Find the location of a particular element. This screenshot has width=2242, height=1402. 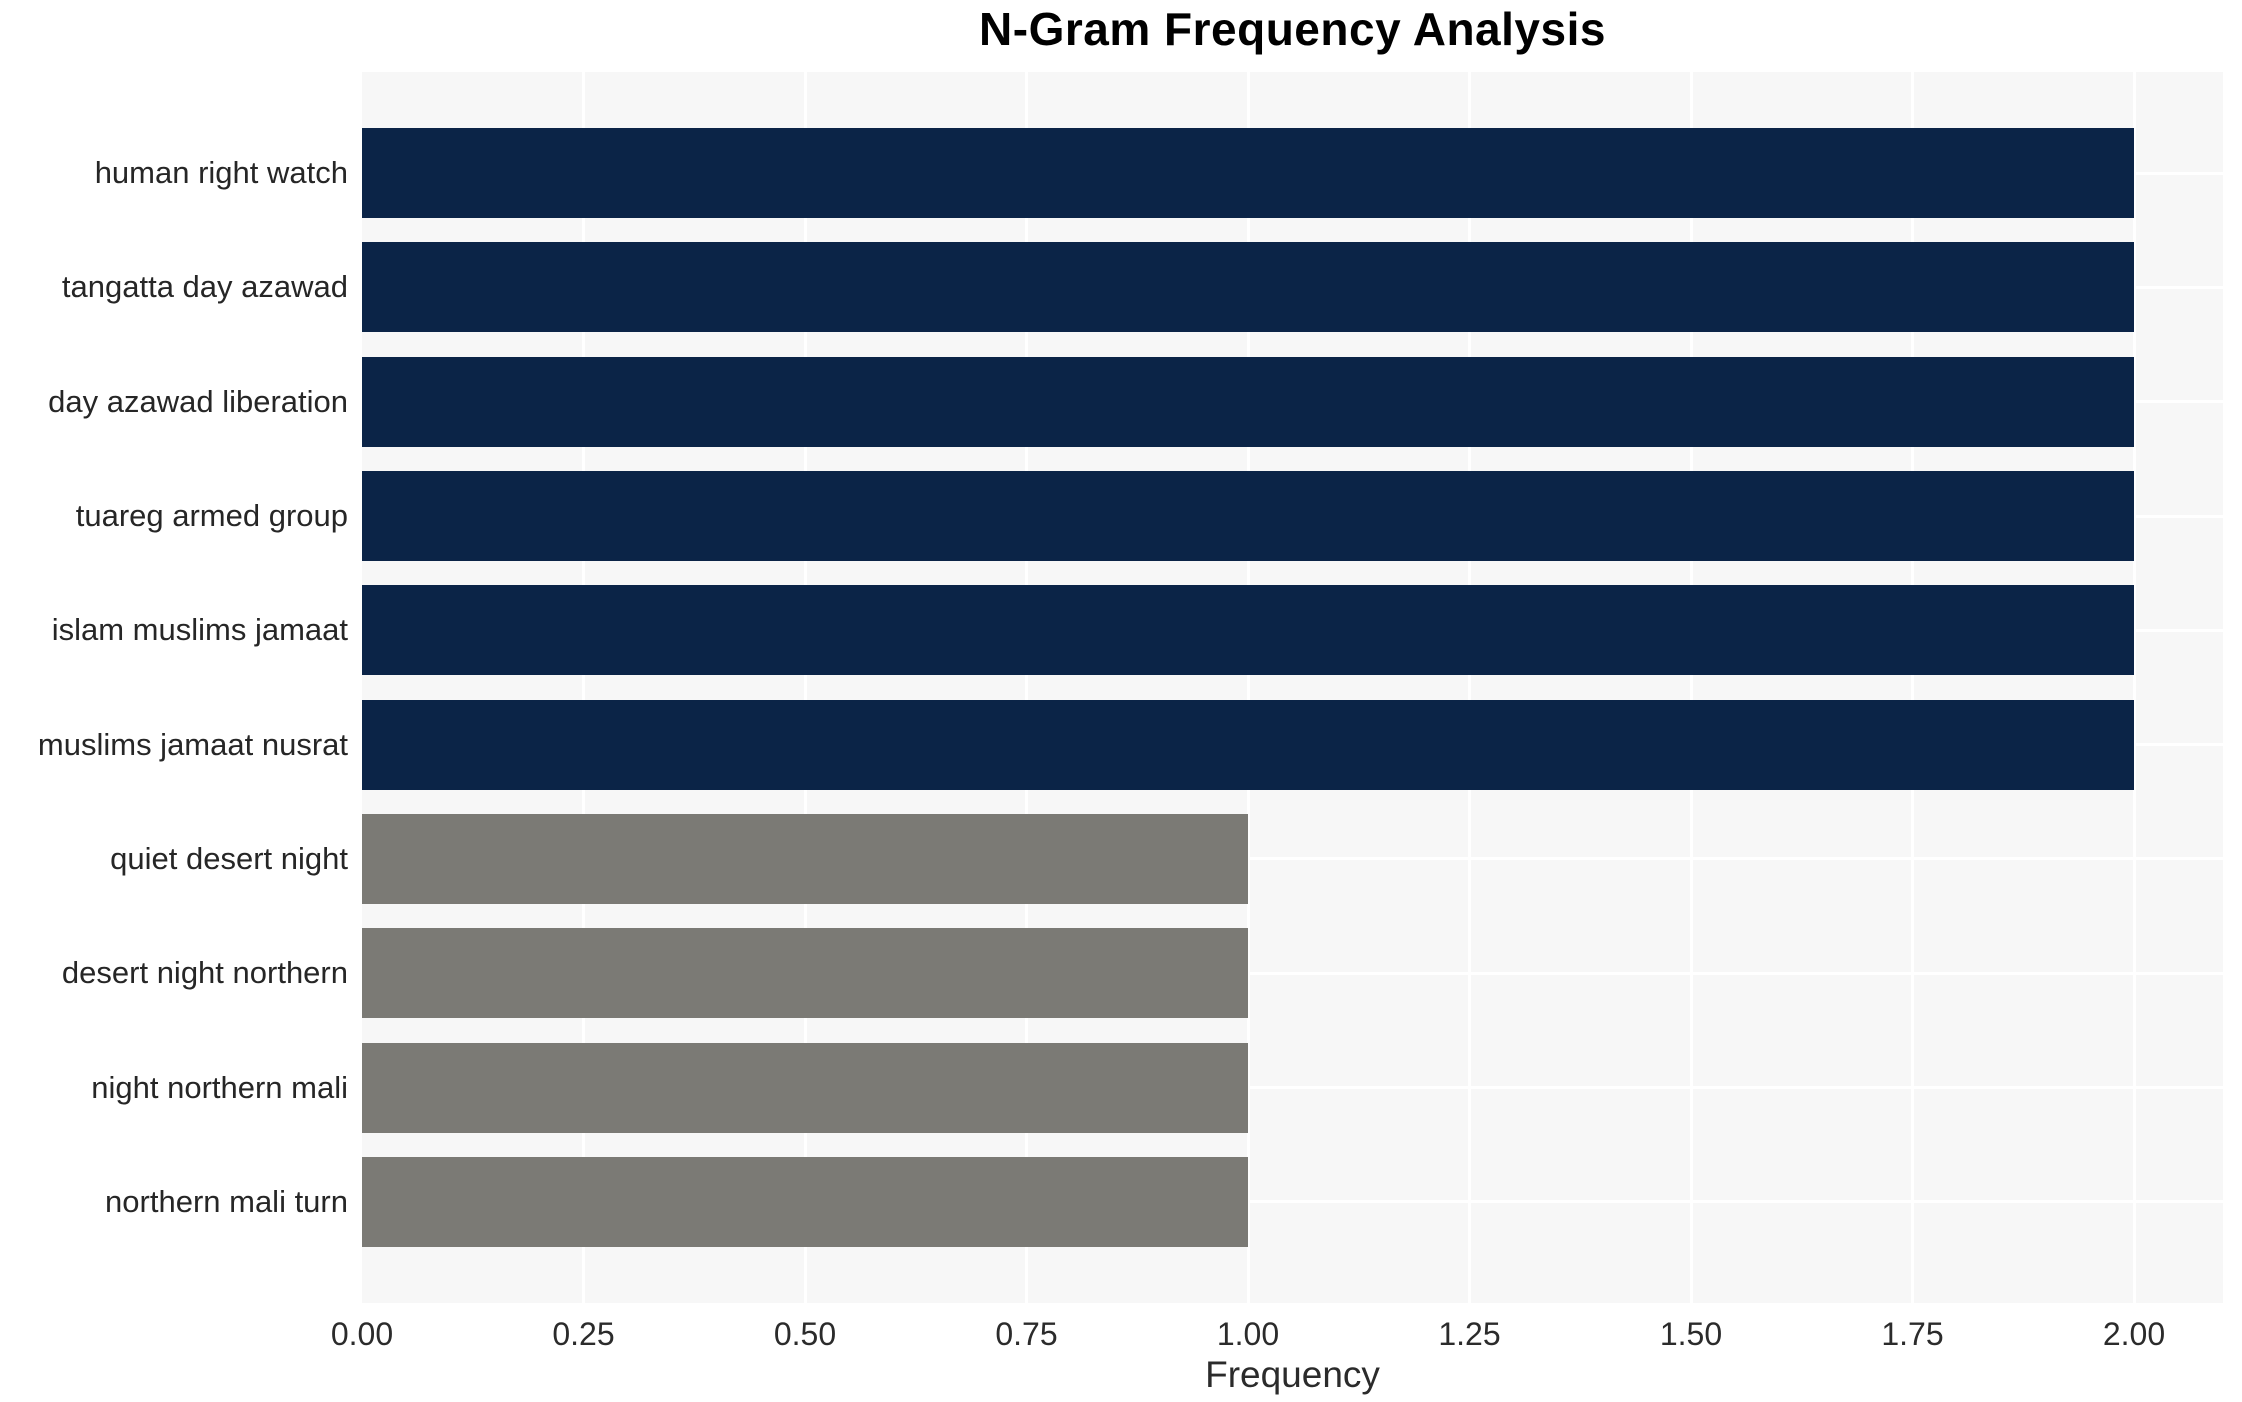

bar-night-northern-mali is located at coordinates (805, 1087).